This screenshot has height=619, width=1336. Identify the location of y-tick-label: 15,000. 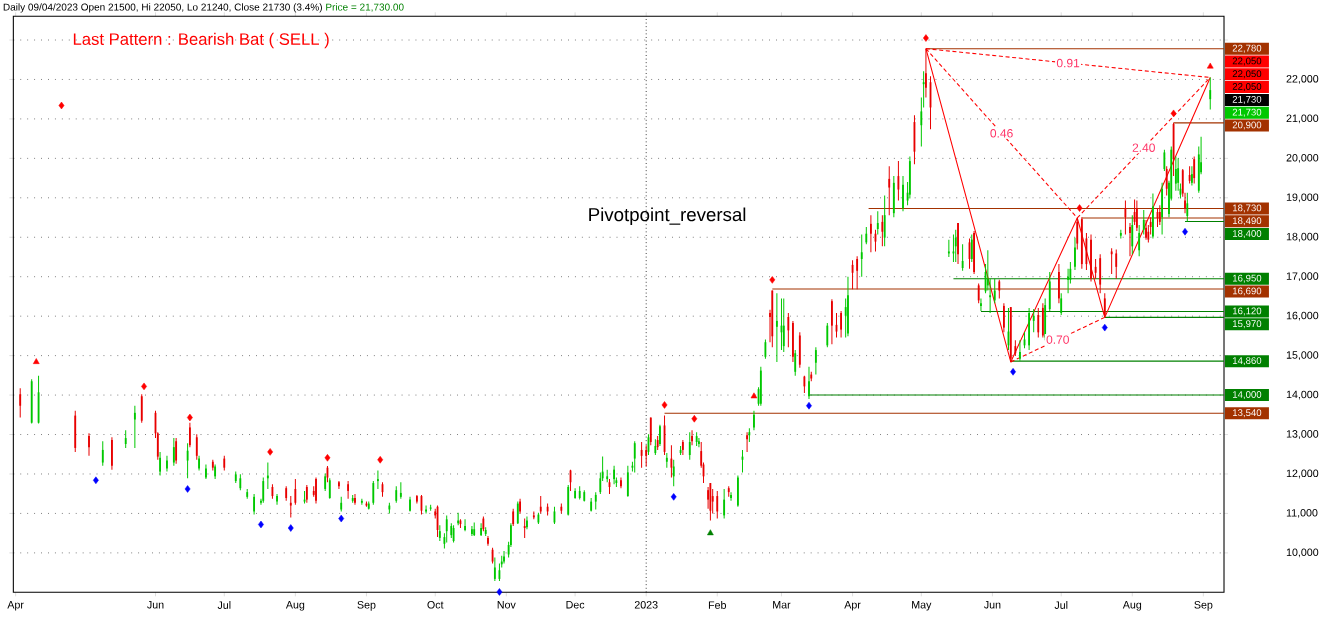
(1302, 356).